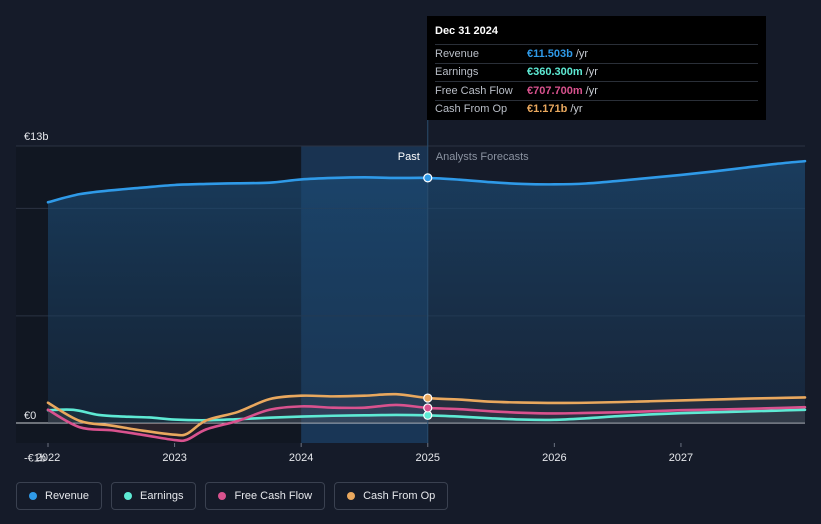 The image size is (821, 524). What do you see at coordinates (474, 90) in the screenshot?
I see `tooltip-label: Free Cash Flow` at bounding box center [474, 90].